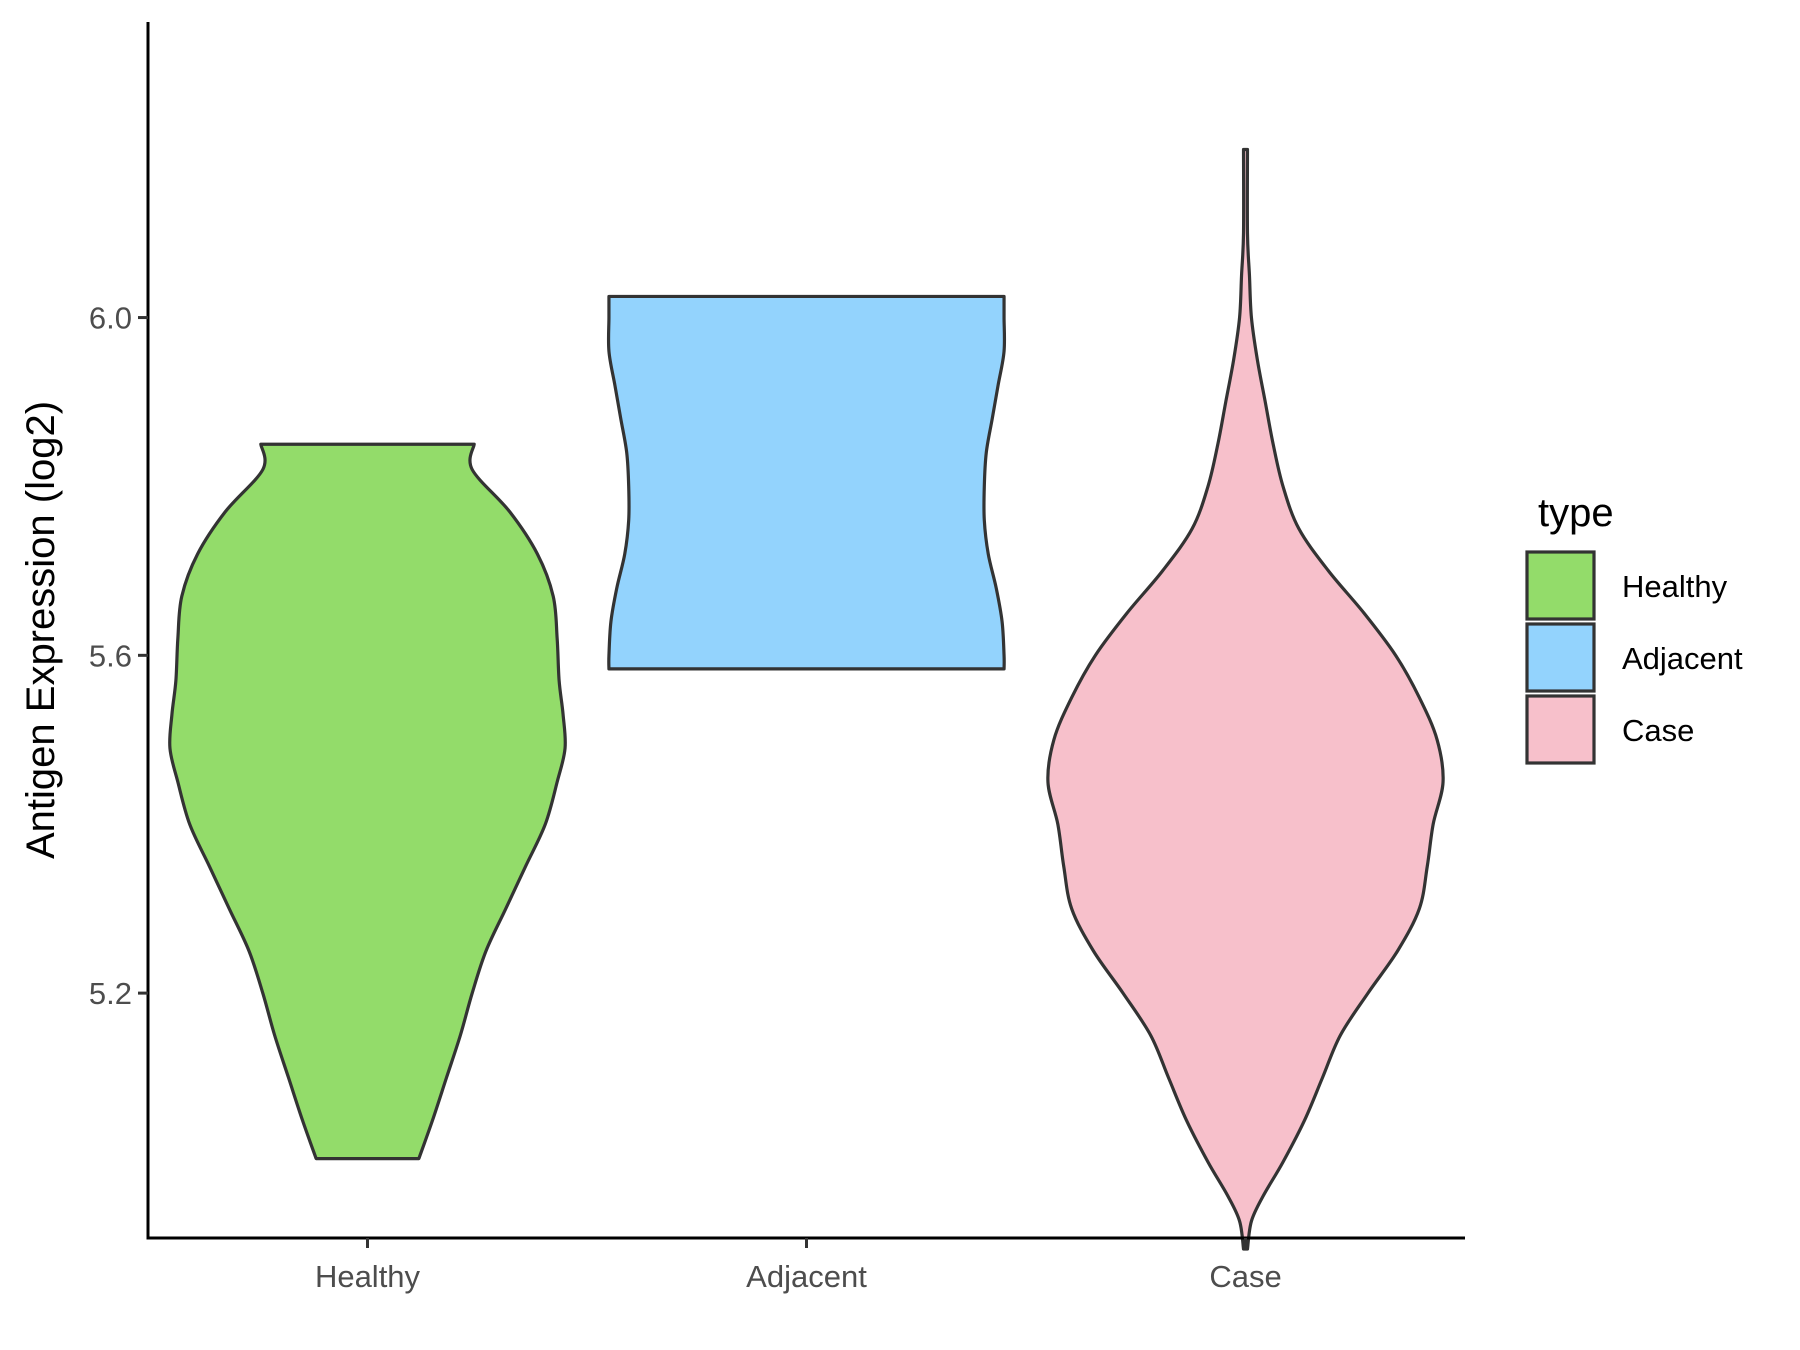 The height and width of the screenshot is (1350, 1800). What do you see at coordinates (806, 482) in the screenshot?
I see `violin-adjacent` at bounding box center [806, 482].